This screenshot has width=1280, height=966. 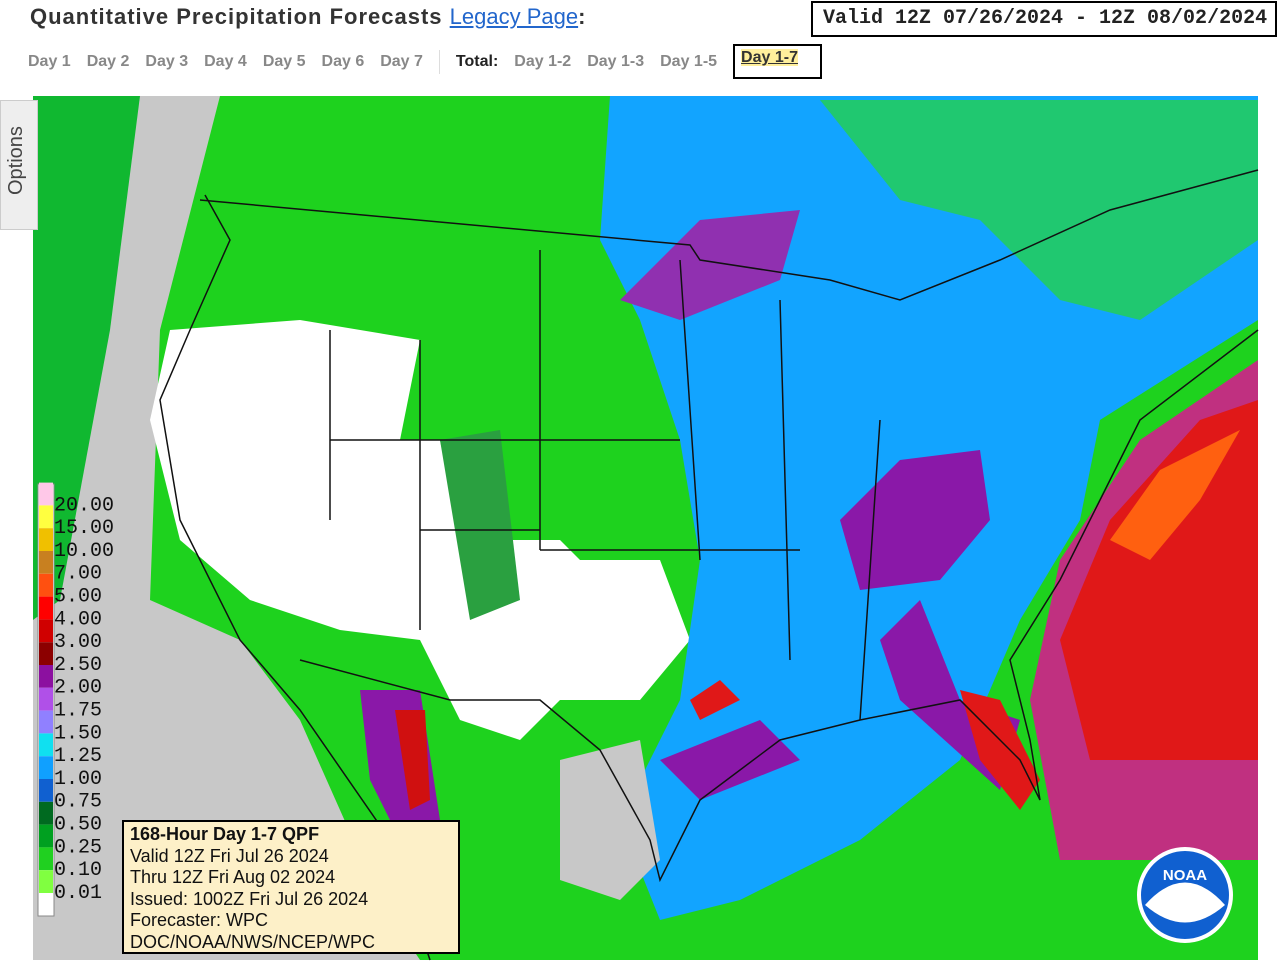 I want to click on atlantic-red, so click(x=1159, y=580).